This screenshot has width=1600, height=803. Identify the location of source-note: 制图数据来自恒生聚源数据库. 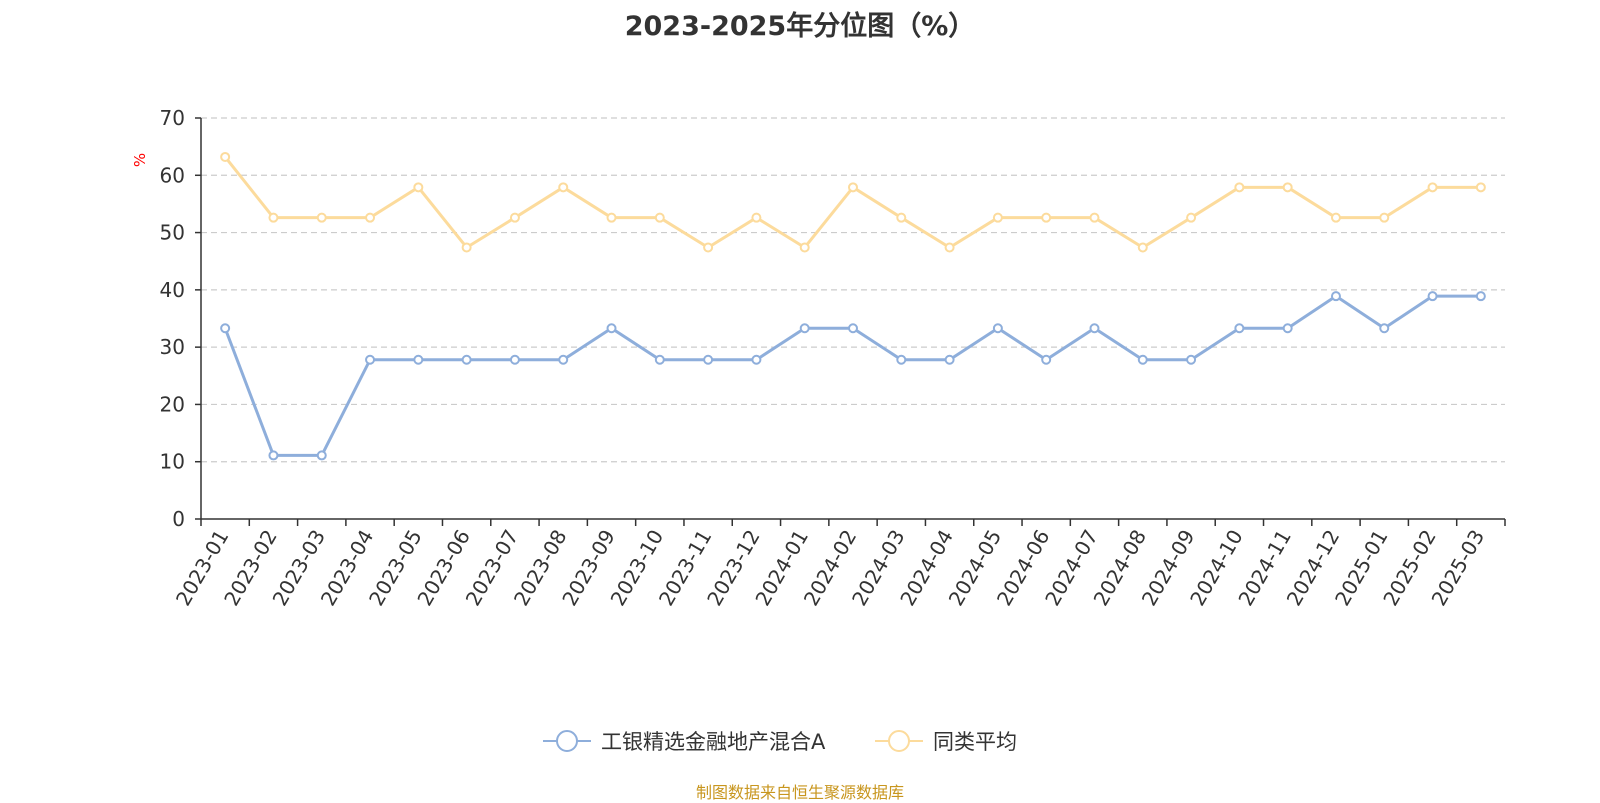
(799, 792).